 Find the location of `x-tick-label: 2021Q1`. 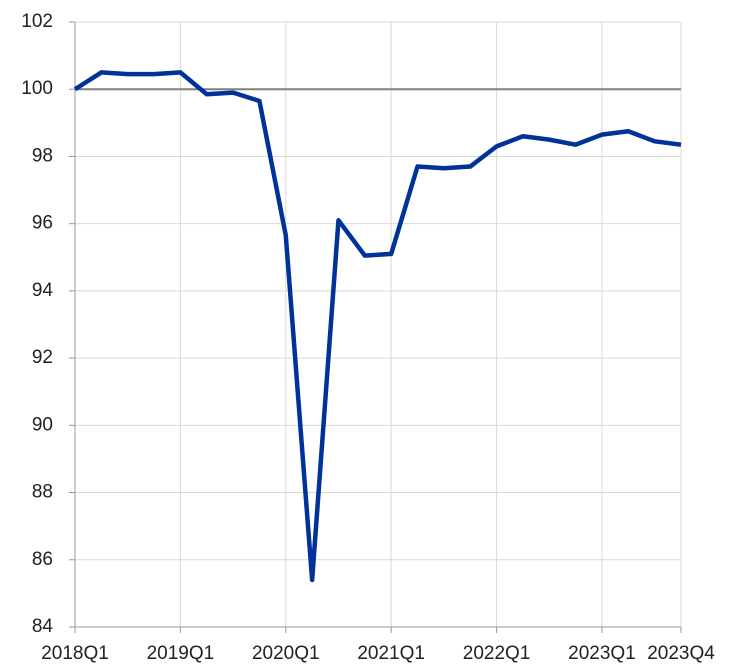

x-tick-label: 2021Q1 is located at coordinates (391, 653).